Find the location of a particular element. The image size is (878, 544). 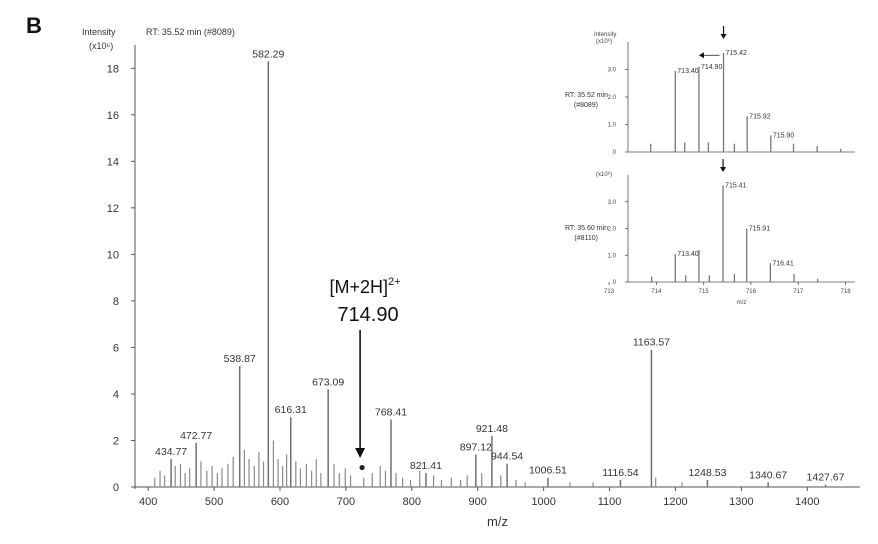

precursor-mz-label: 714.90 is located at coordinates (367, 315).